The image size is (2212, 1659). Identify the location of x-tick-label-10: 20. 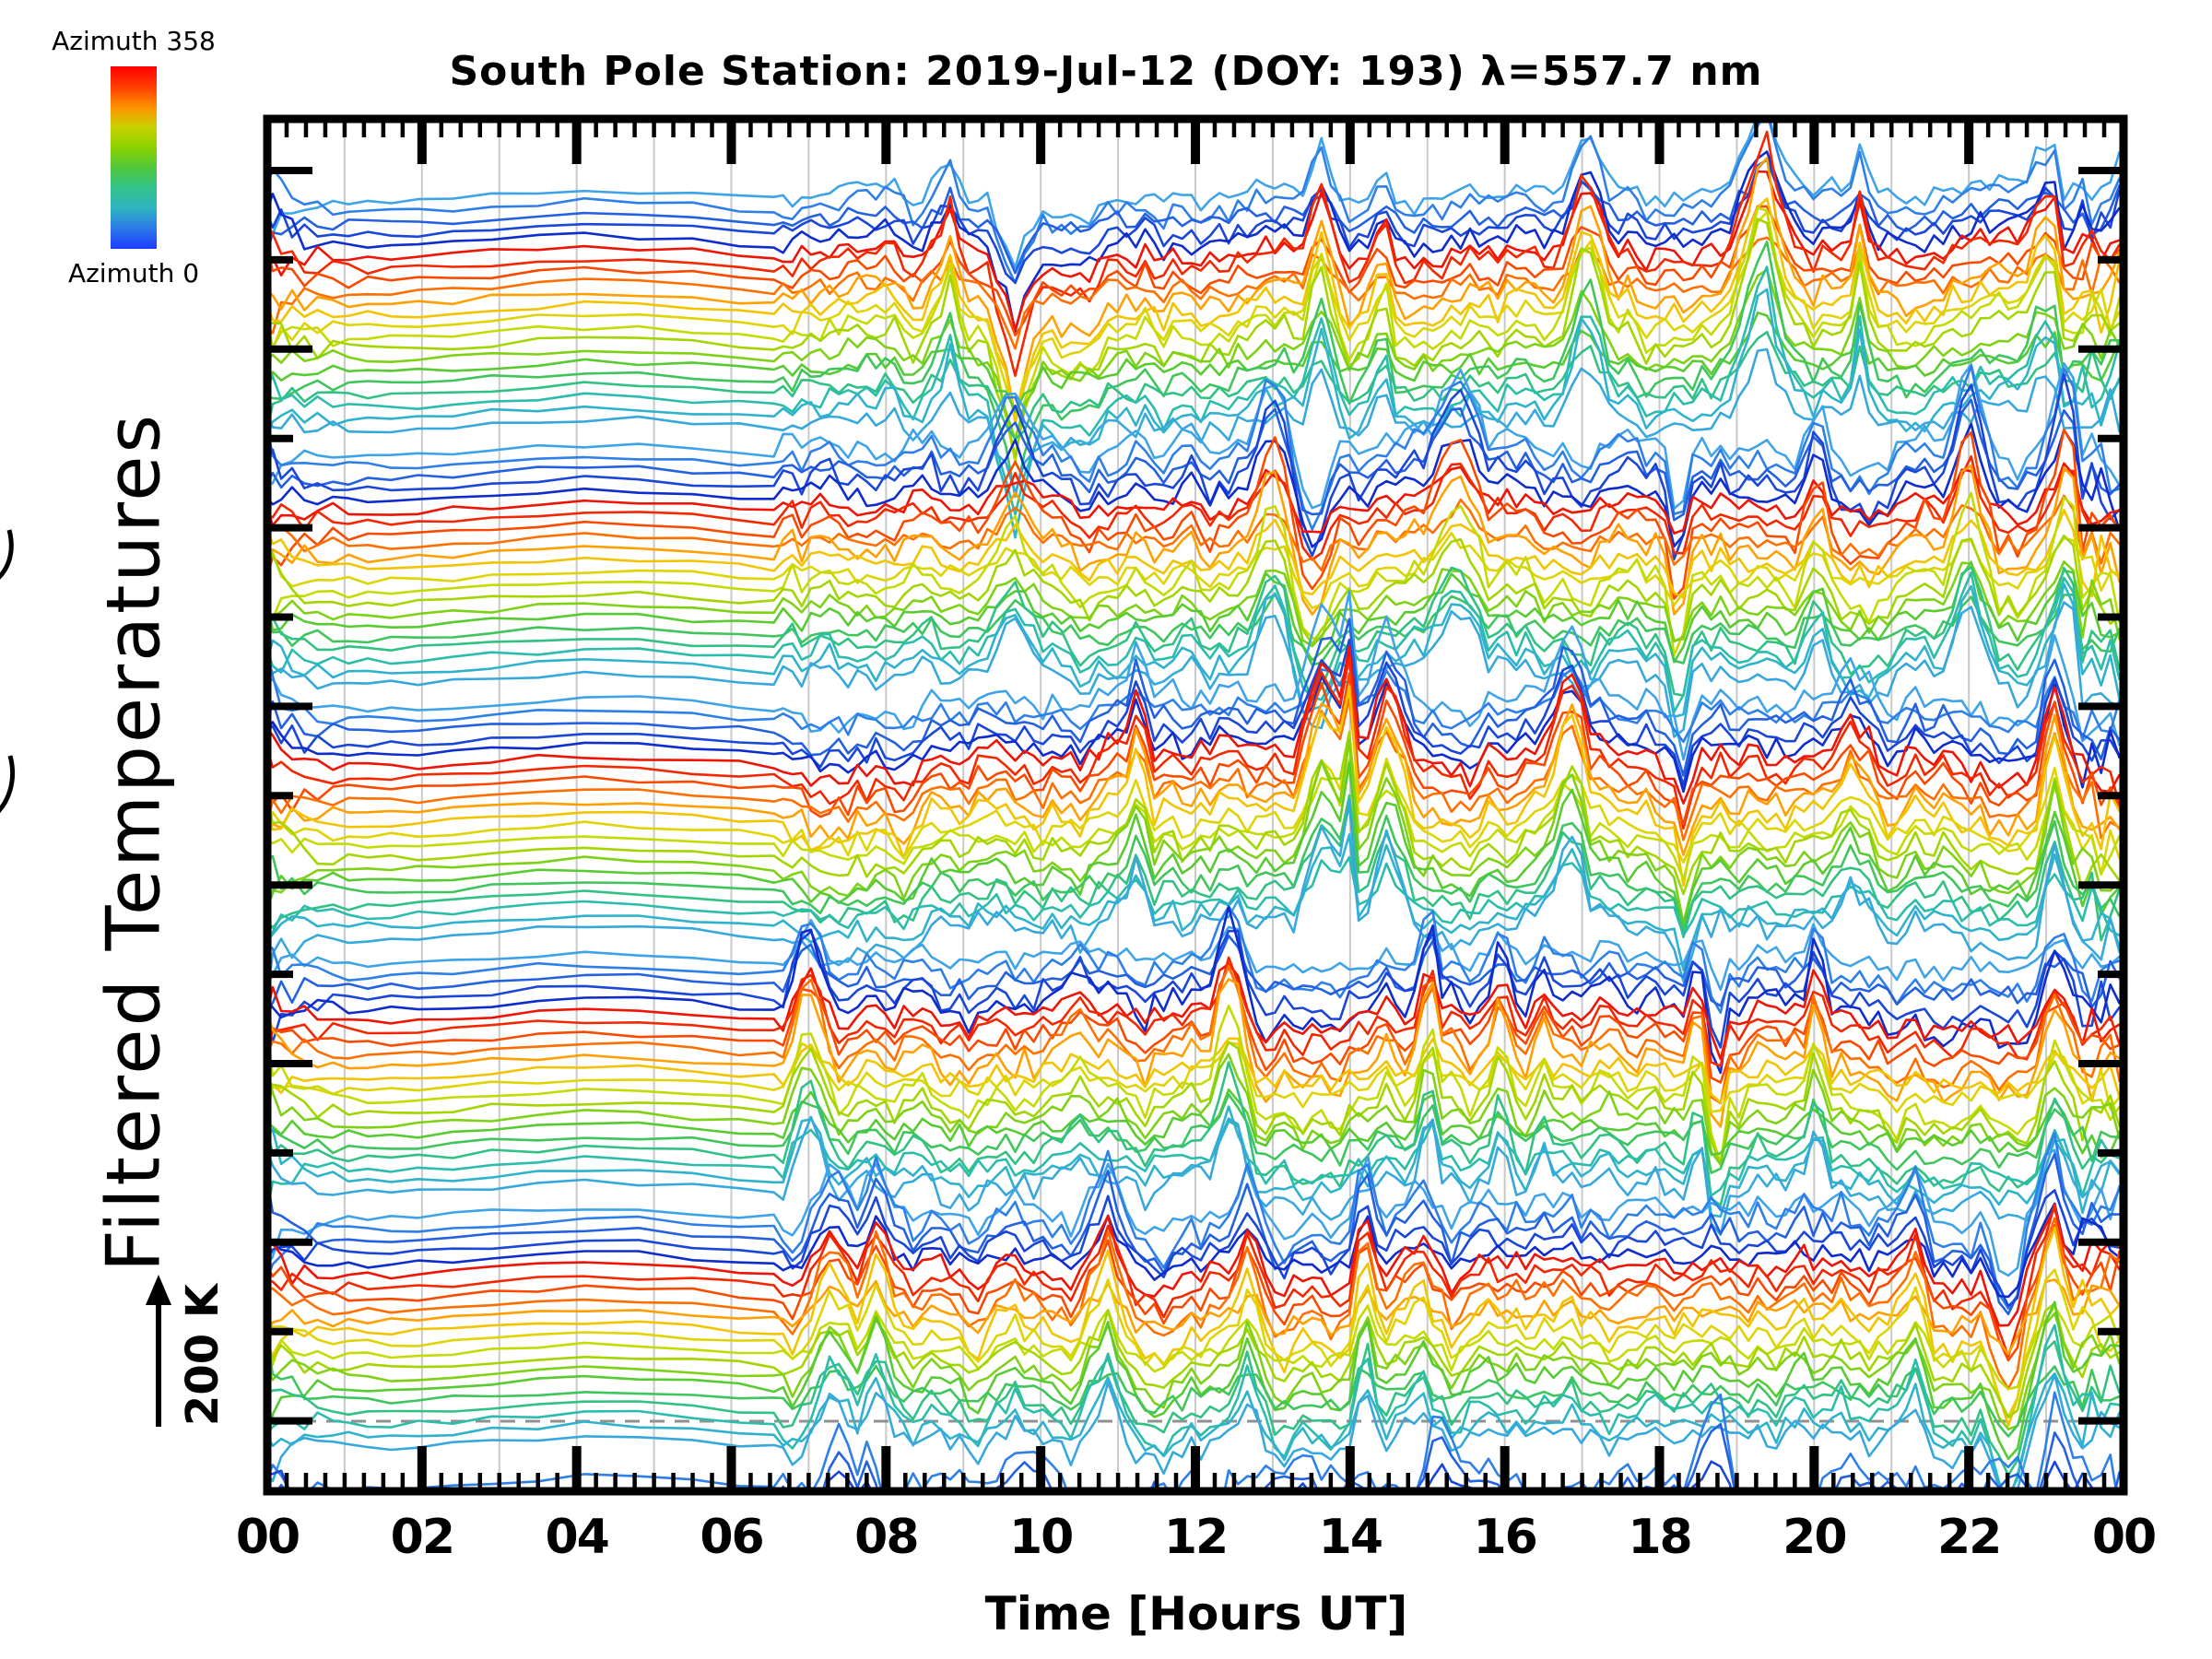
(1815, 1537).